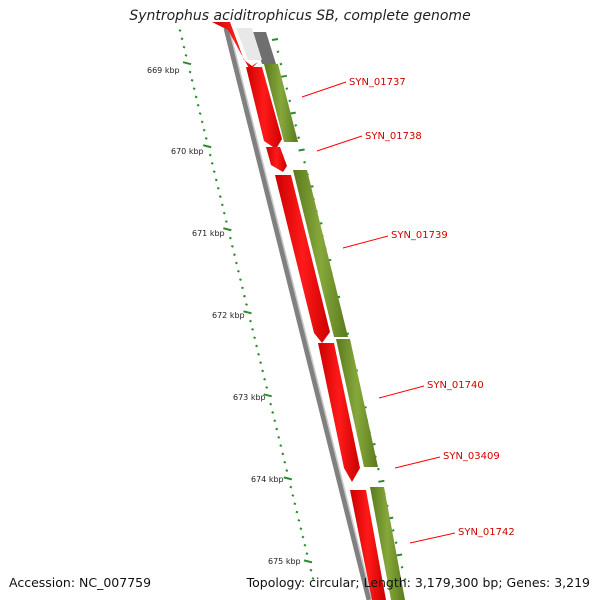 The width and height of the screenshot is (600, 600). What do you see at coordinates (228, 315) in the screenshot?
I see `scale-label: 672 kbp` at bounding box center [228, 315].